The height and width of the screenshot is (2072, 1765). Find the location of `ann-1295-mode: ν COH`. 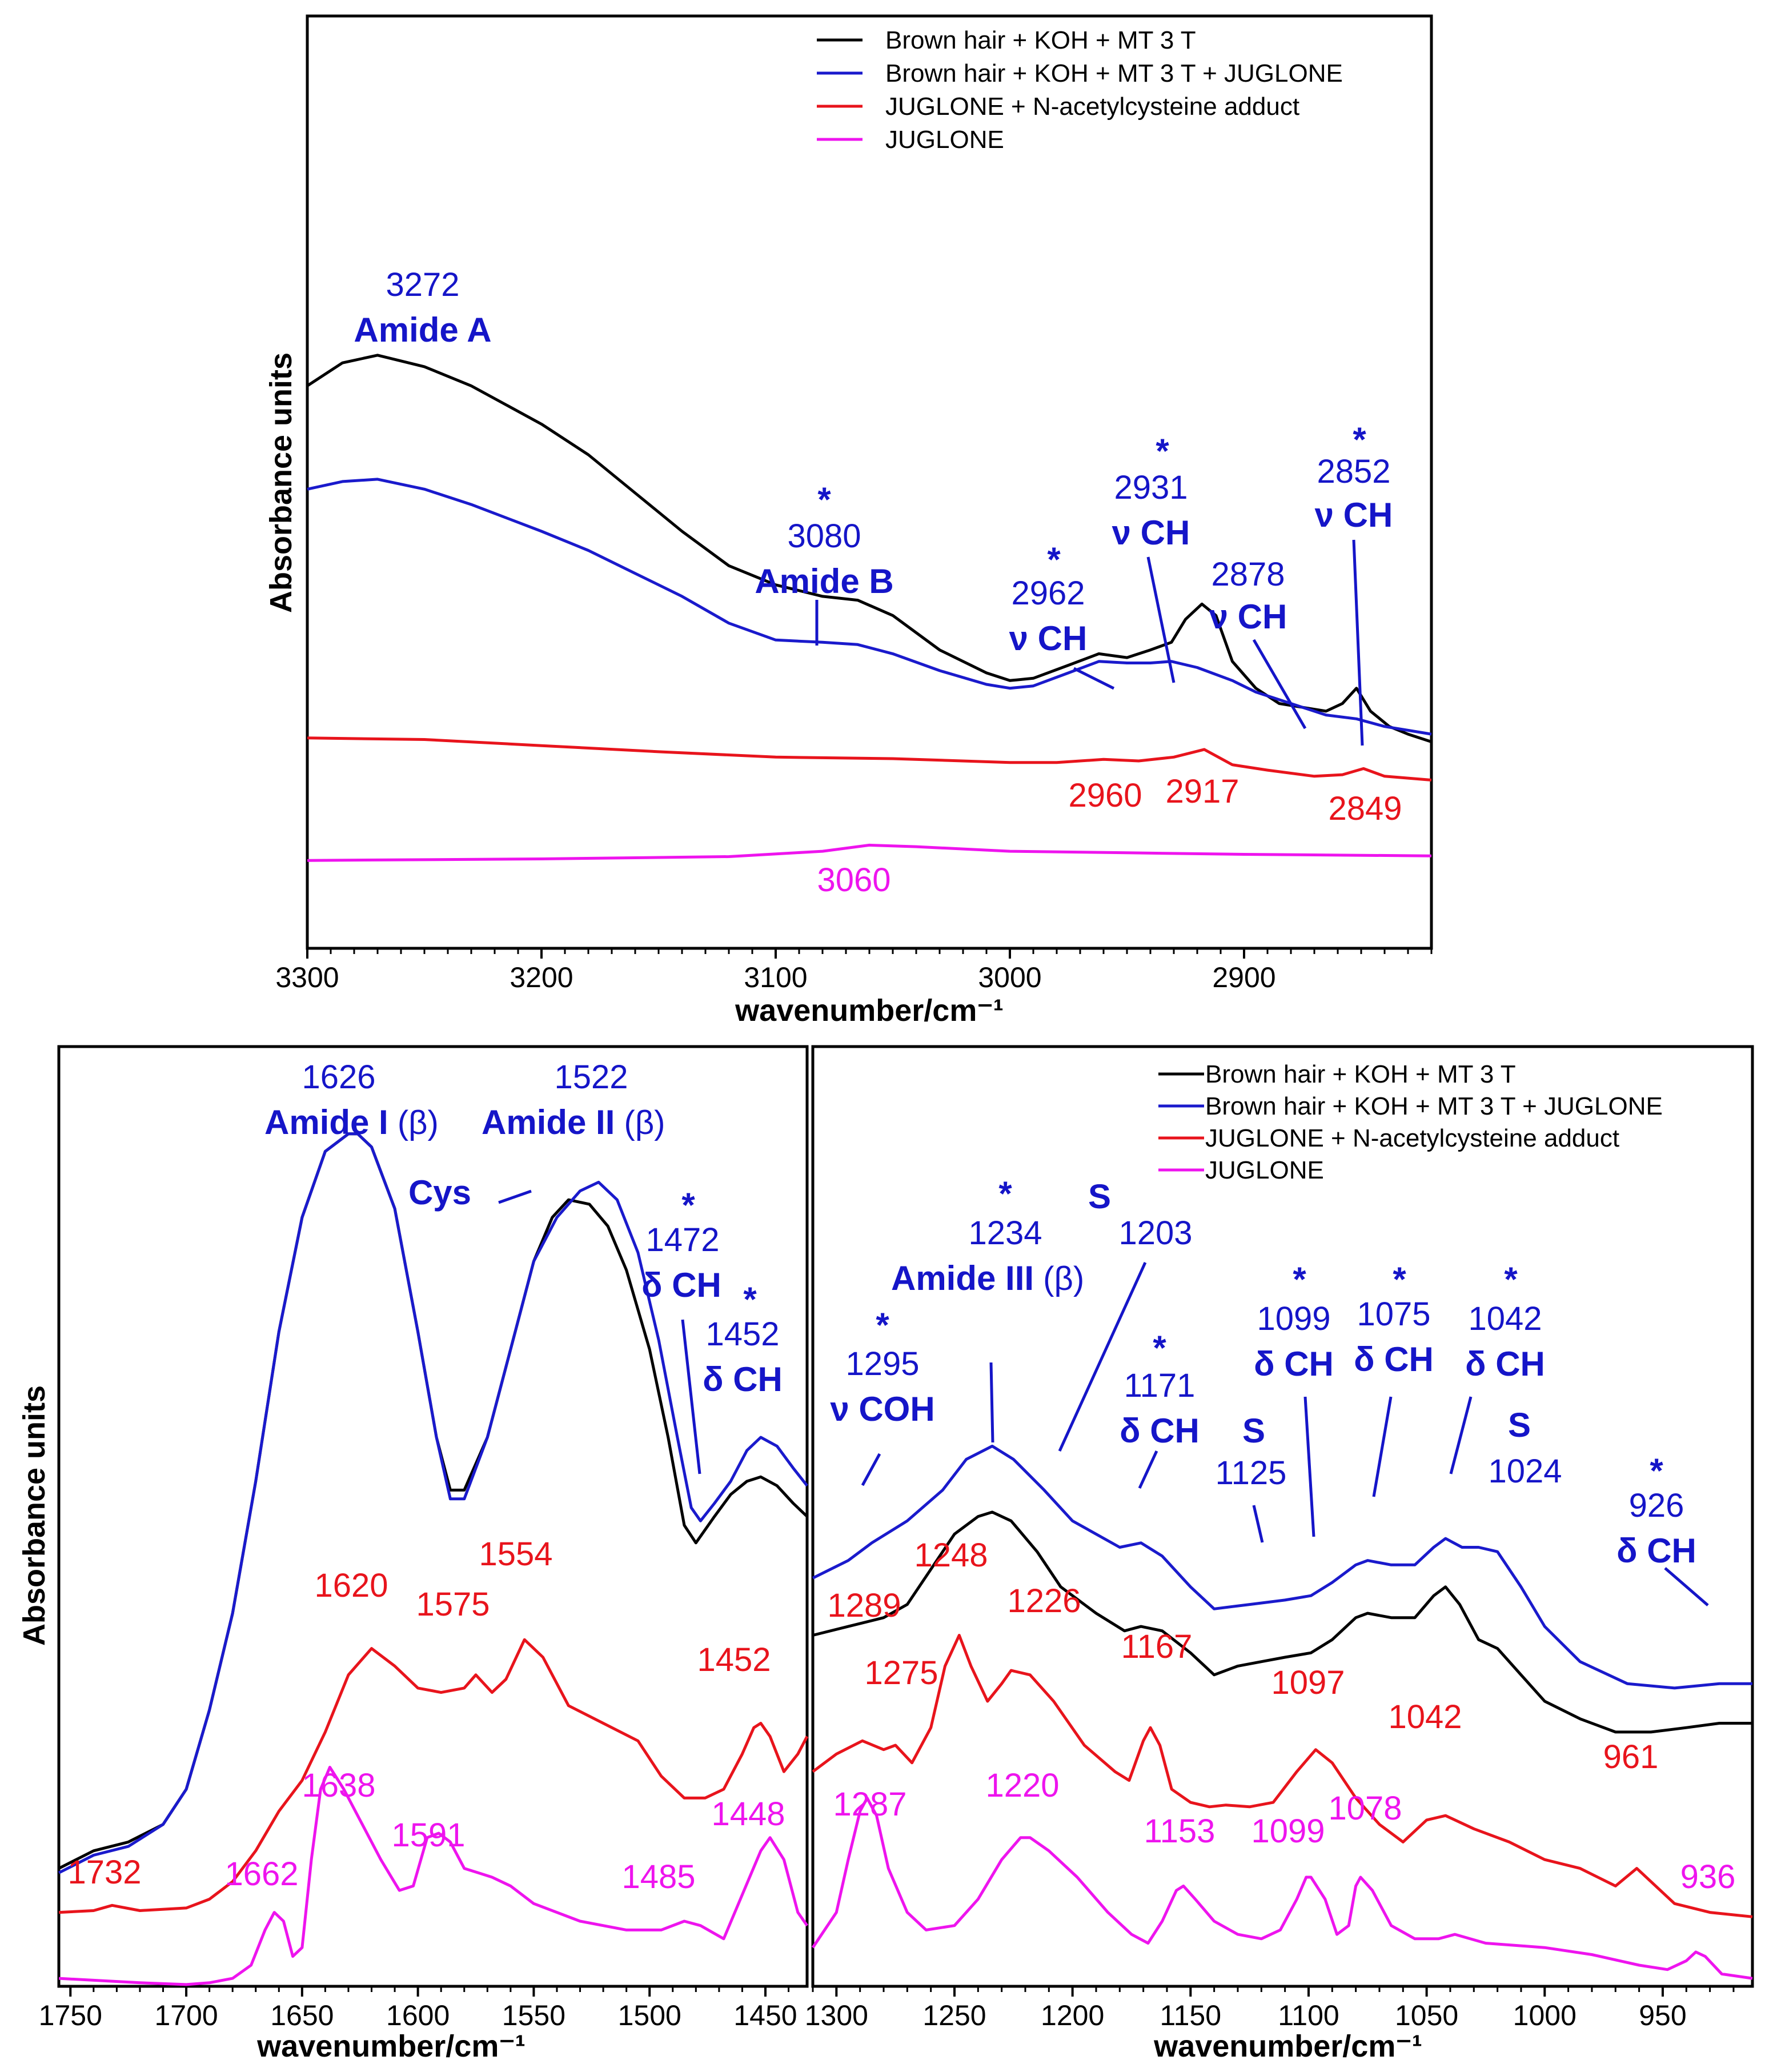

ann-1295-mode: ν COH is located at coordinates (882, 1409).